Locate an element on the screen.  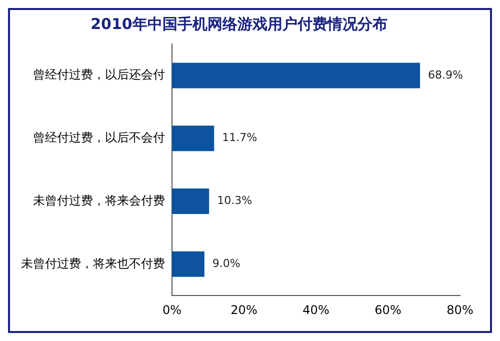
x-tick-label: 20% is located at coordinates (244, 309).